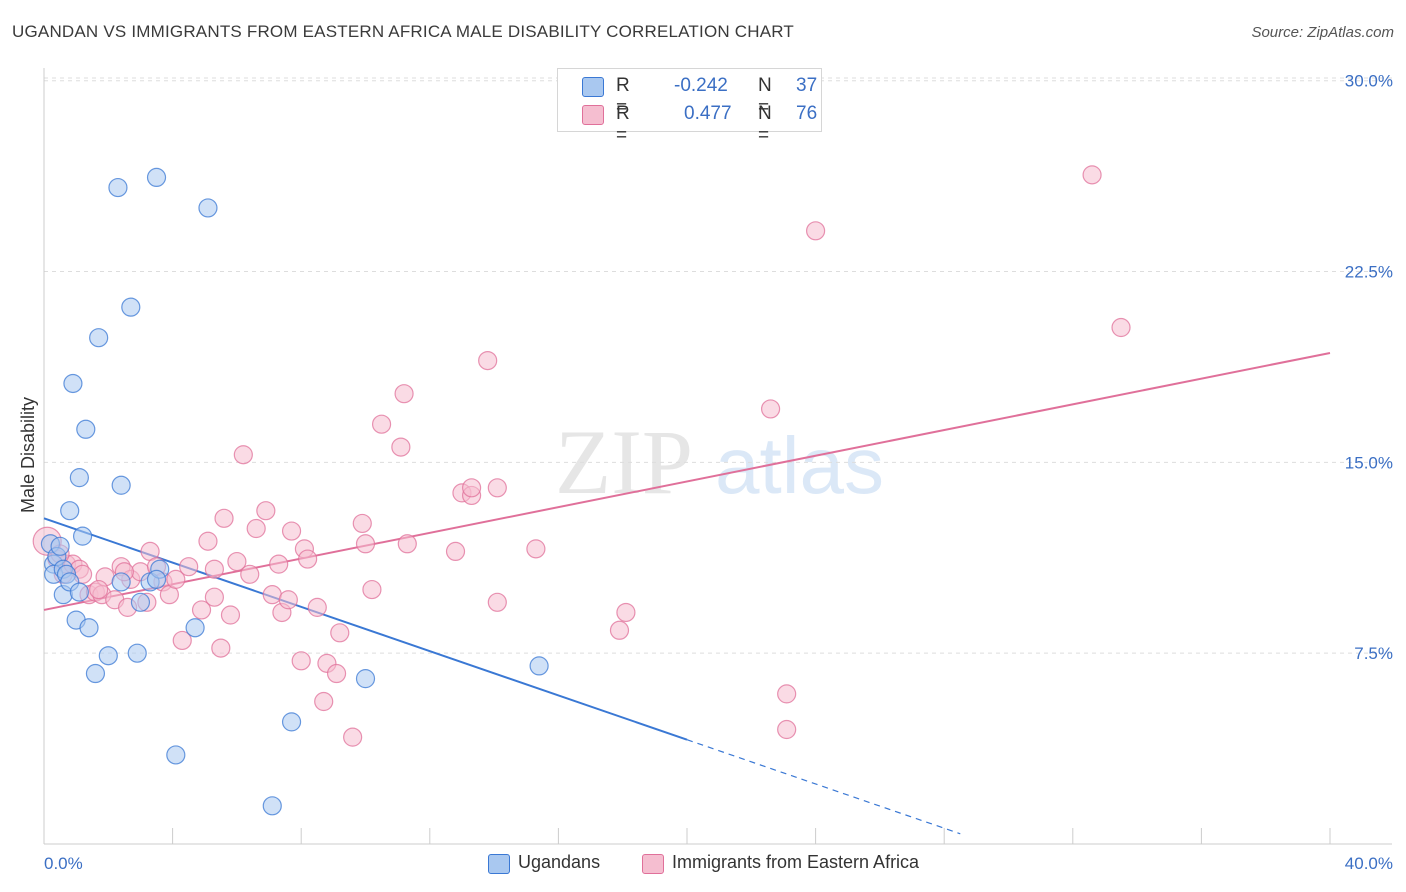 The image size is (1406, 892). What do you see at coordinates (823, 787) in the screenshot?
I see `trend-line-ugandans-extension` at bounding box center [823, 787].